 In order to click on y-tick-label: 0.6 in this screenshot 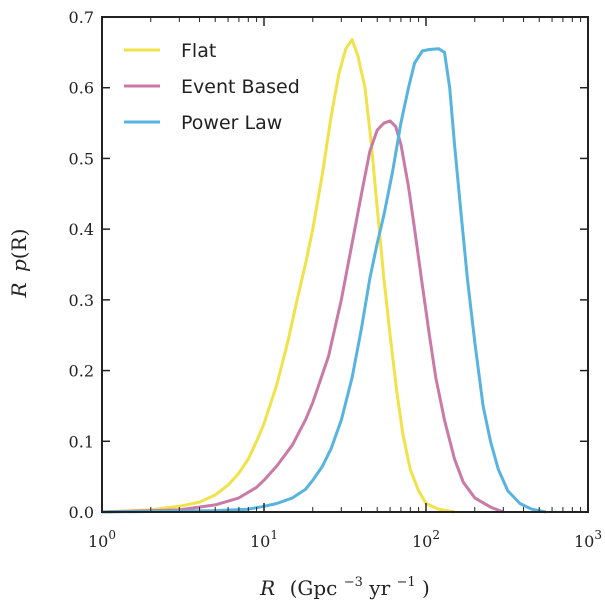, I will do `click(81, 88)`.